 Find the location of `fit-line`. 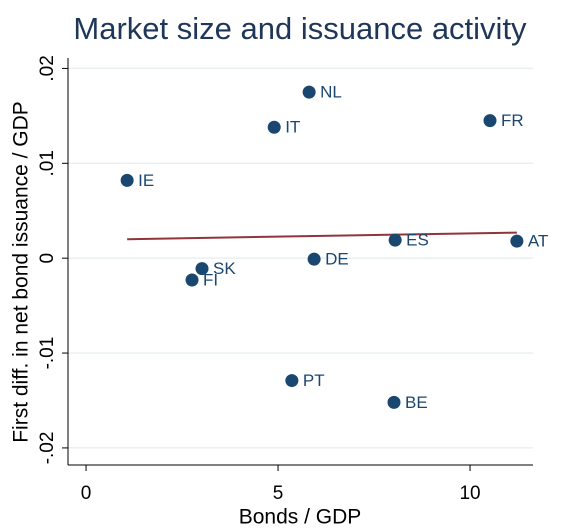

fit-line is located at coordinates (322, 236).